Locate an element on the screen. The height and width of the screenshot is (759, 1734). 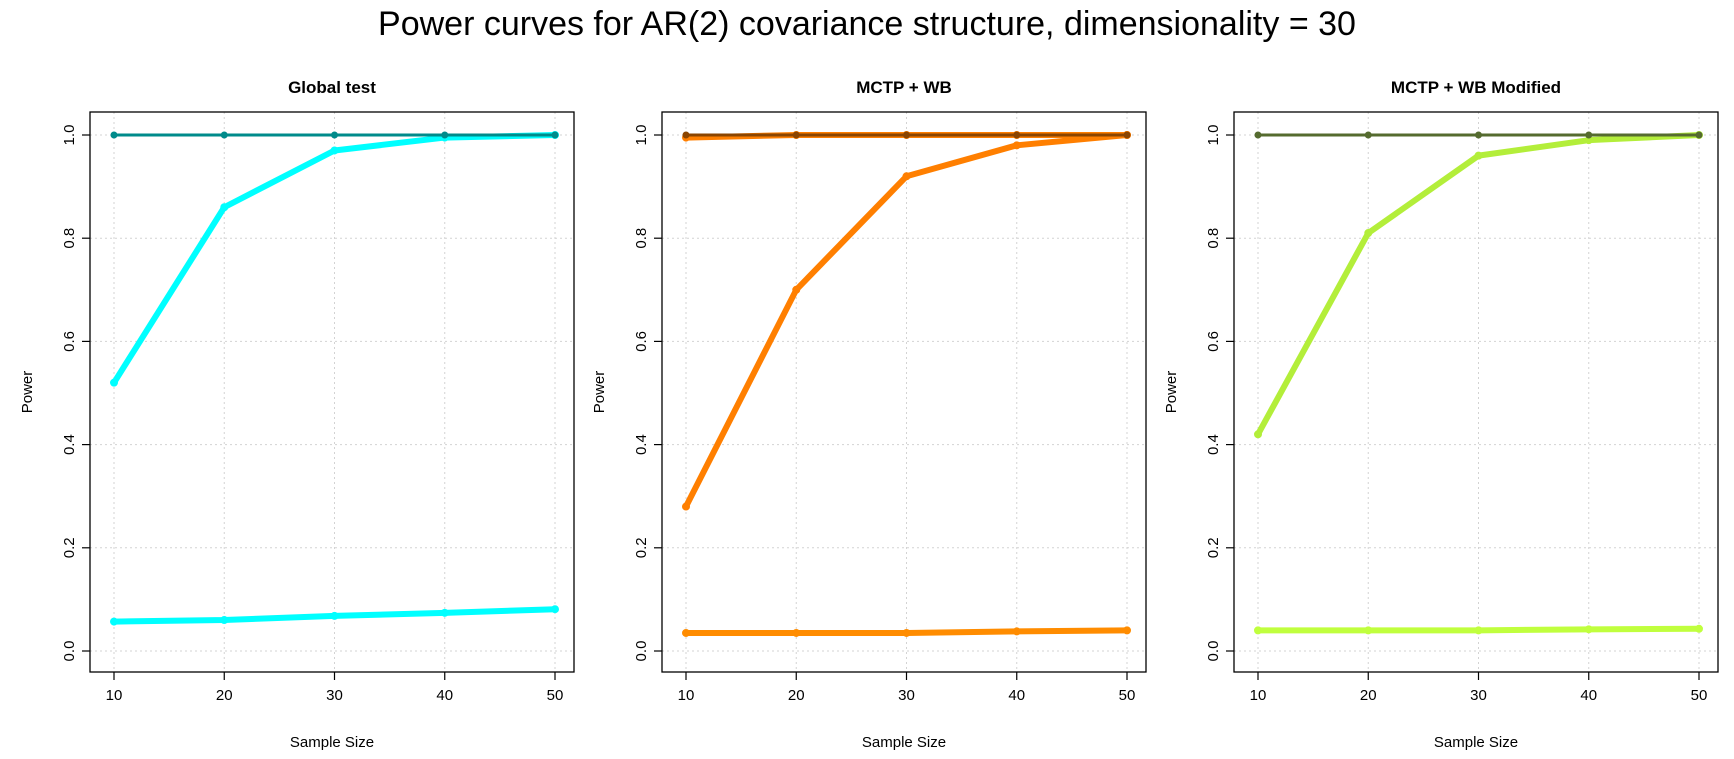
panel-title: MCTP + WB Modified is located at coordinates (1476, 87).